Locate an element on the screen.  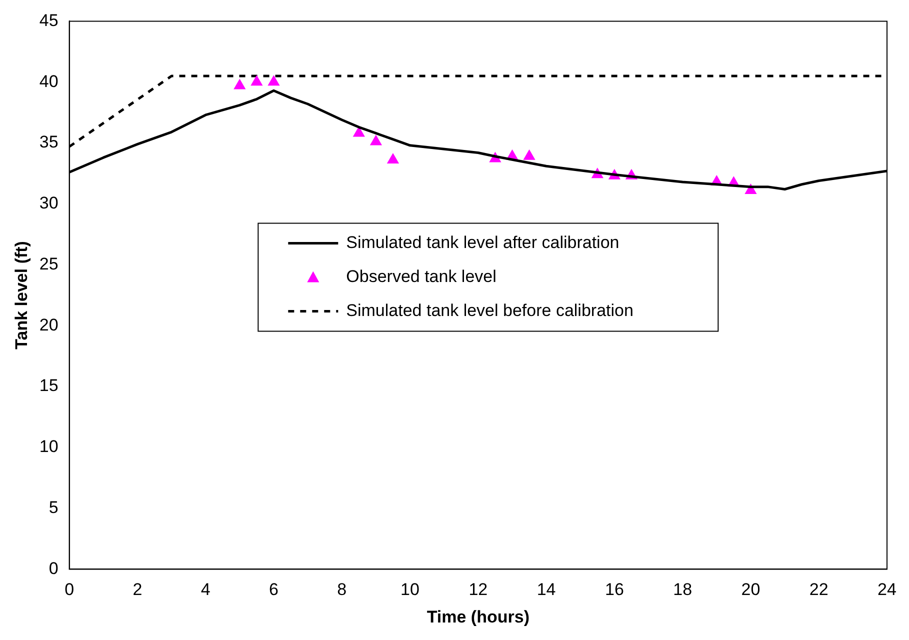
y-tick-label: 15 is located at coordinates (48, 386).